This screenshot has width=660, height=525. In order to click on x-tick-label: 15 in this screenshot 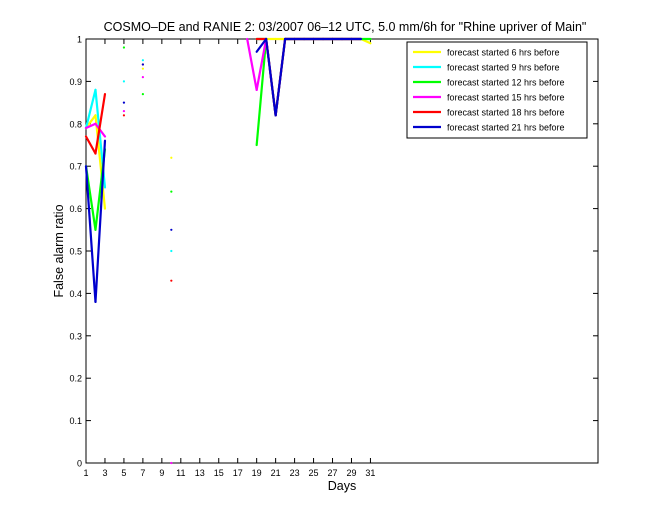, I will do `click(219, 473)`.